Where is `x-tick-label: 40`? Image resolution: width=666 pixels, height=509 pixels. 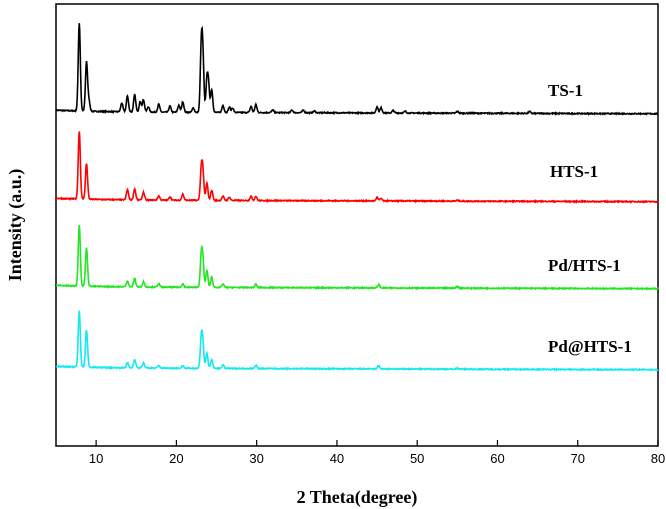
x-tick-label: 40 is located at coordinates (337, 458).